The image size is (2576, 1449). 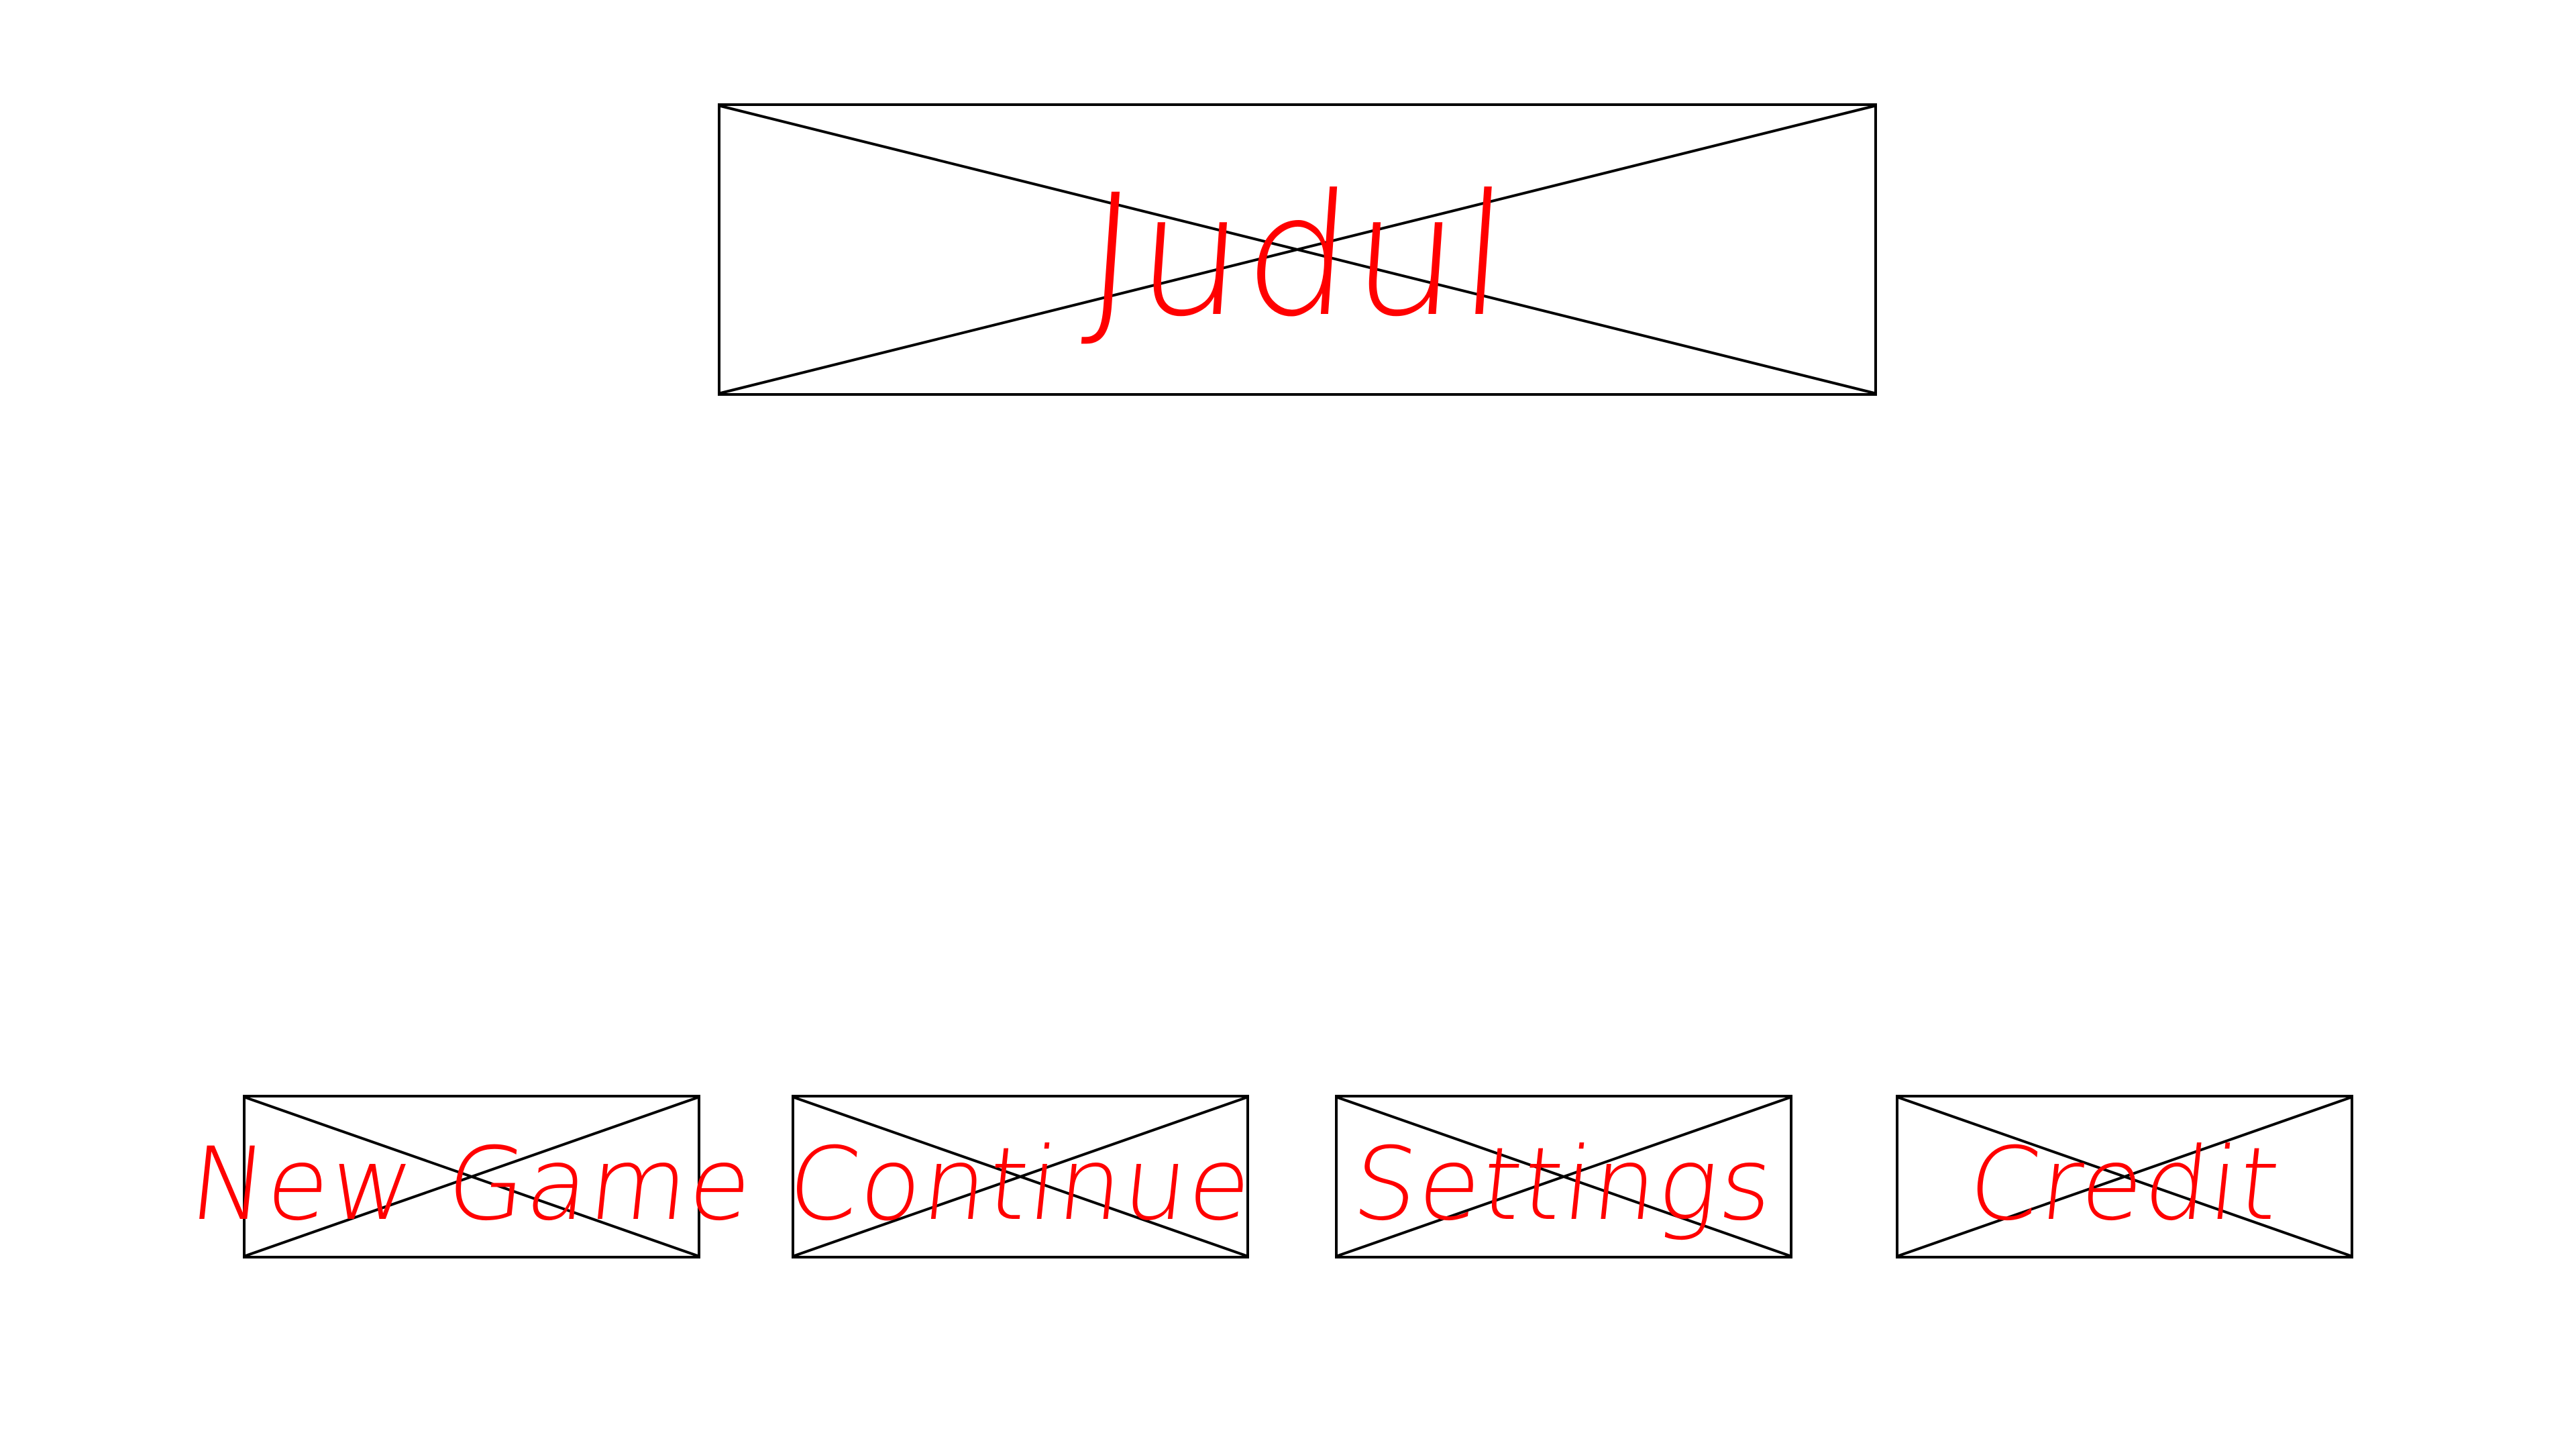 I want to click on title-placeholder: Judul, so click(x=1297, y=249).